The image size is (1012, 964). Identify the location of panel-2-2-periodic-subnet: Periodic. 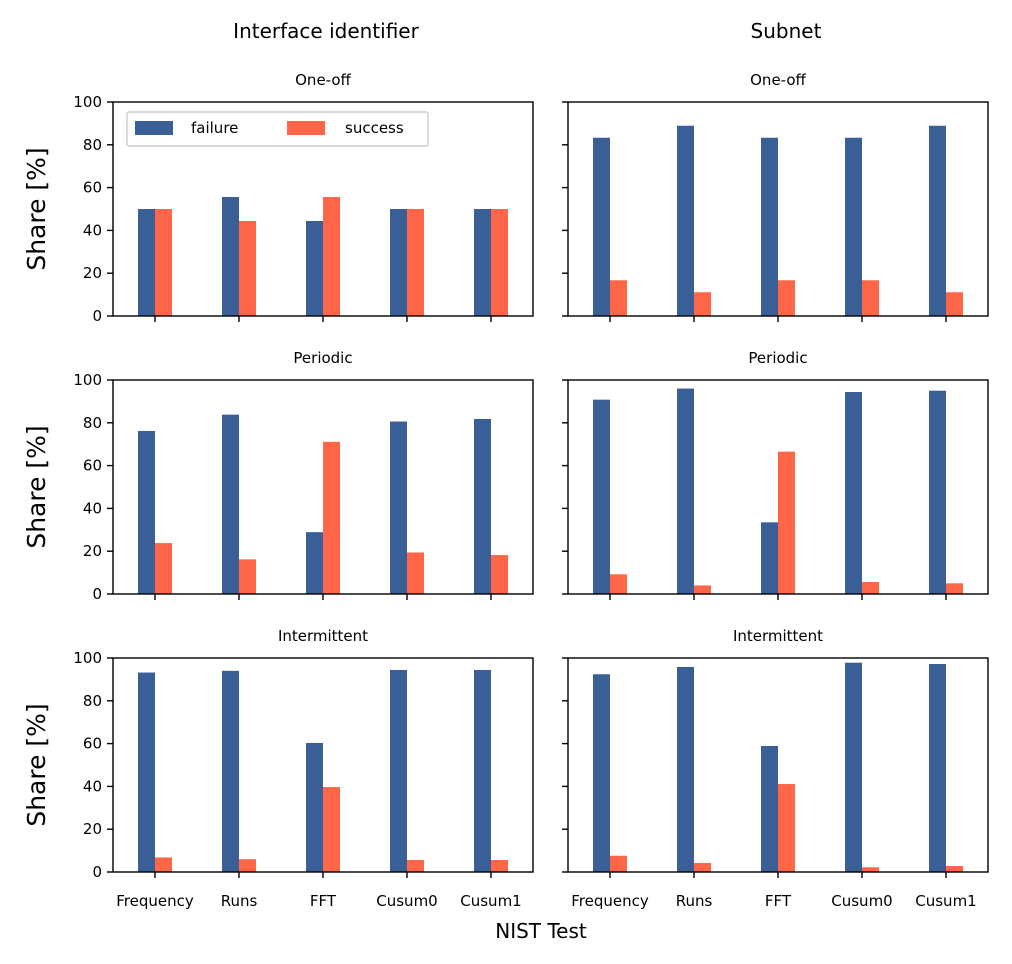
(775, 474).